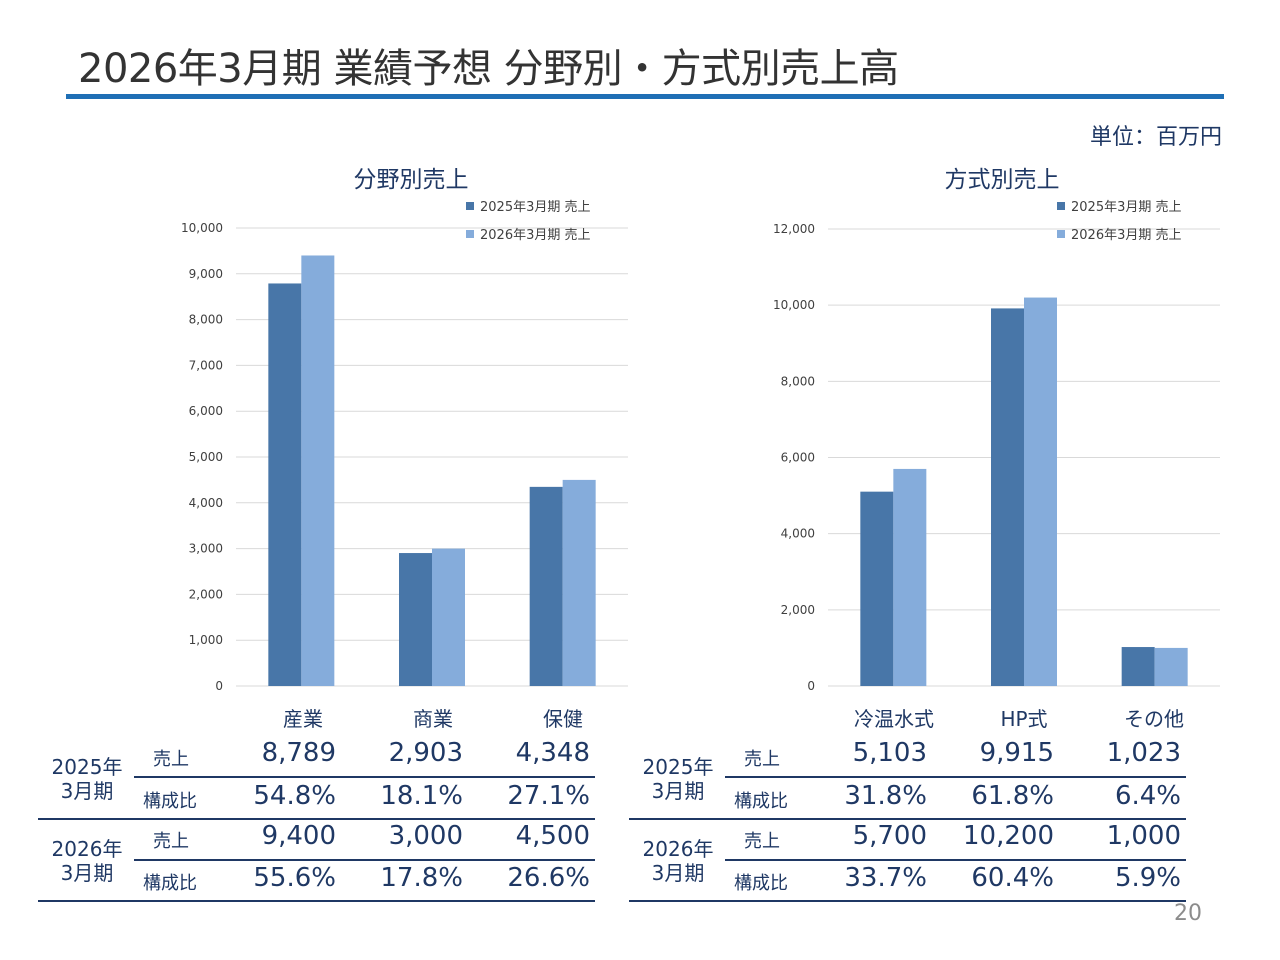 Image resolution: width=1280 pixels, height=960 pixels. What do you see at coordinates (298, 836) in the screenshot?
I see `table-cell: 9,400` at bounding box center [298, 836].